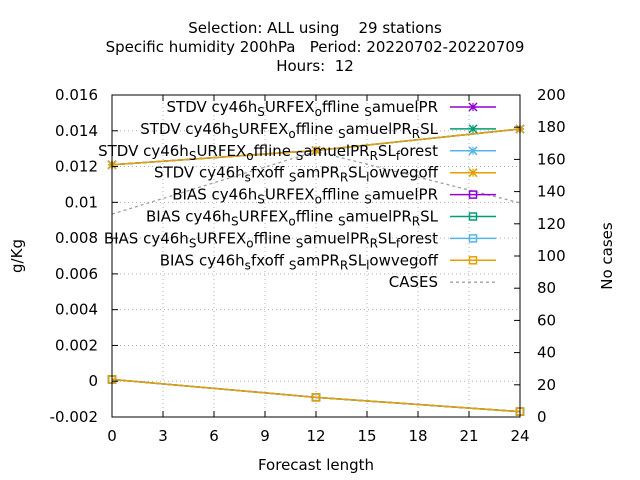 The width and height of the screenshot is (640, 480). Describe the element at coordinates (413, 282) in the screenshot. I see `legend-label: CASES` at that location.